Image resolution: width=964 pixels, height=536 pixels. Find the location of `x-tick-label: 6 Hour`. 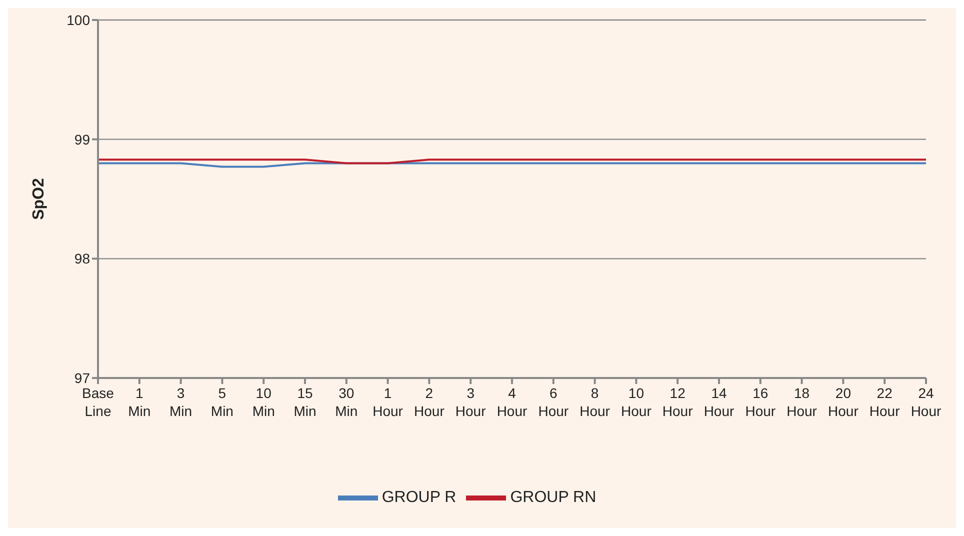

x-tick-label: 6 Hour is located at coordinates (553, 402).